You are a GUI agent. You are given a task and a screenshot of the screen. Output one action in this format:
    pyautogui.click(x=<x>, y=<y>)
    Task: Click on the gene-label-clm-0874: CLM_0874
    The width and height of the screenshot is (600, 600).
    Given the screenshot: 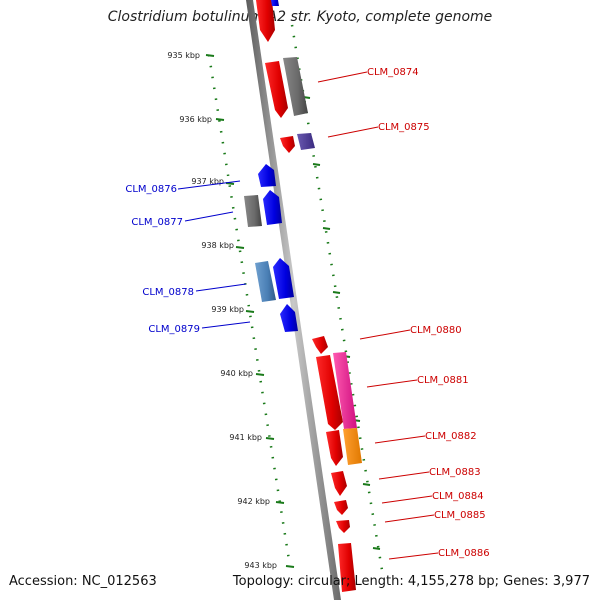 What is the action you would take?
    pyautogui.click(x=393, y=72)
    